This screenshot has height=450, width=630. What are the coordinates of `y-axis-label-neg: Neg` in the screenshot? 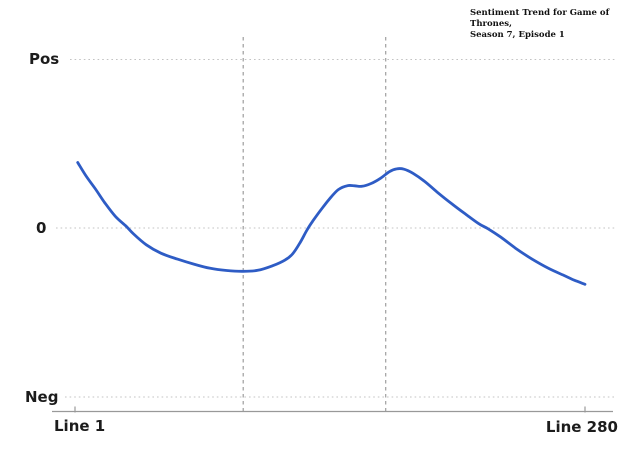 It's located at (42, 397).